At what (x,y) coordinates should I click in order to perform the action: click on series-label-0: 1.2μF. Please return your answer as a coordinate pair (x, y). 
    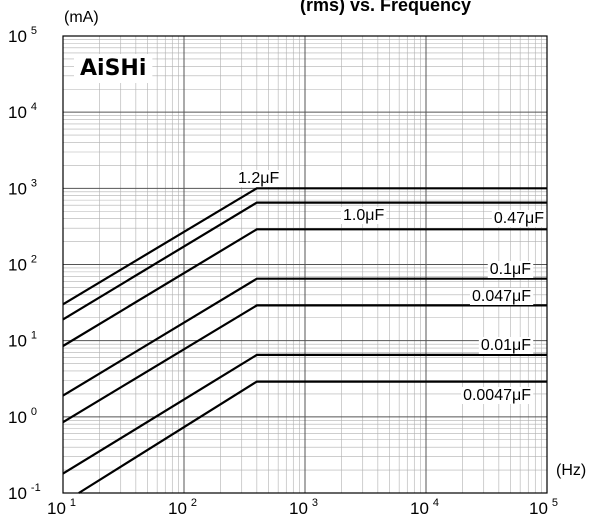
    Looking at the image, I should click on (259, 178).